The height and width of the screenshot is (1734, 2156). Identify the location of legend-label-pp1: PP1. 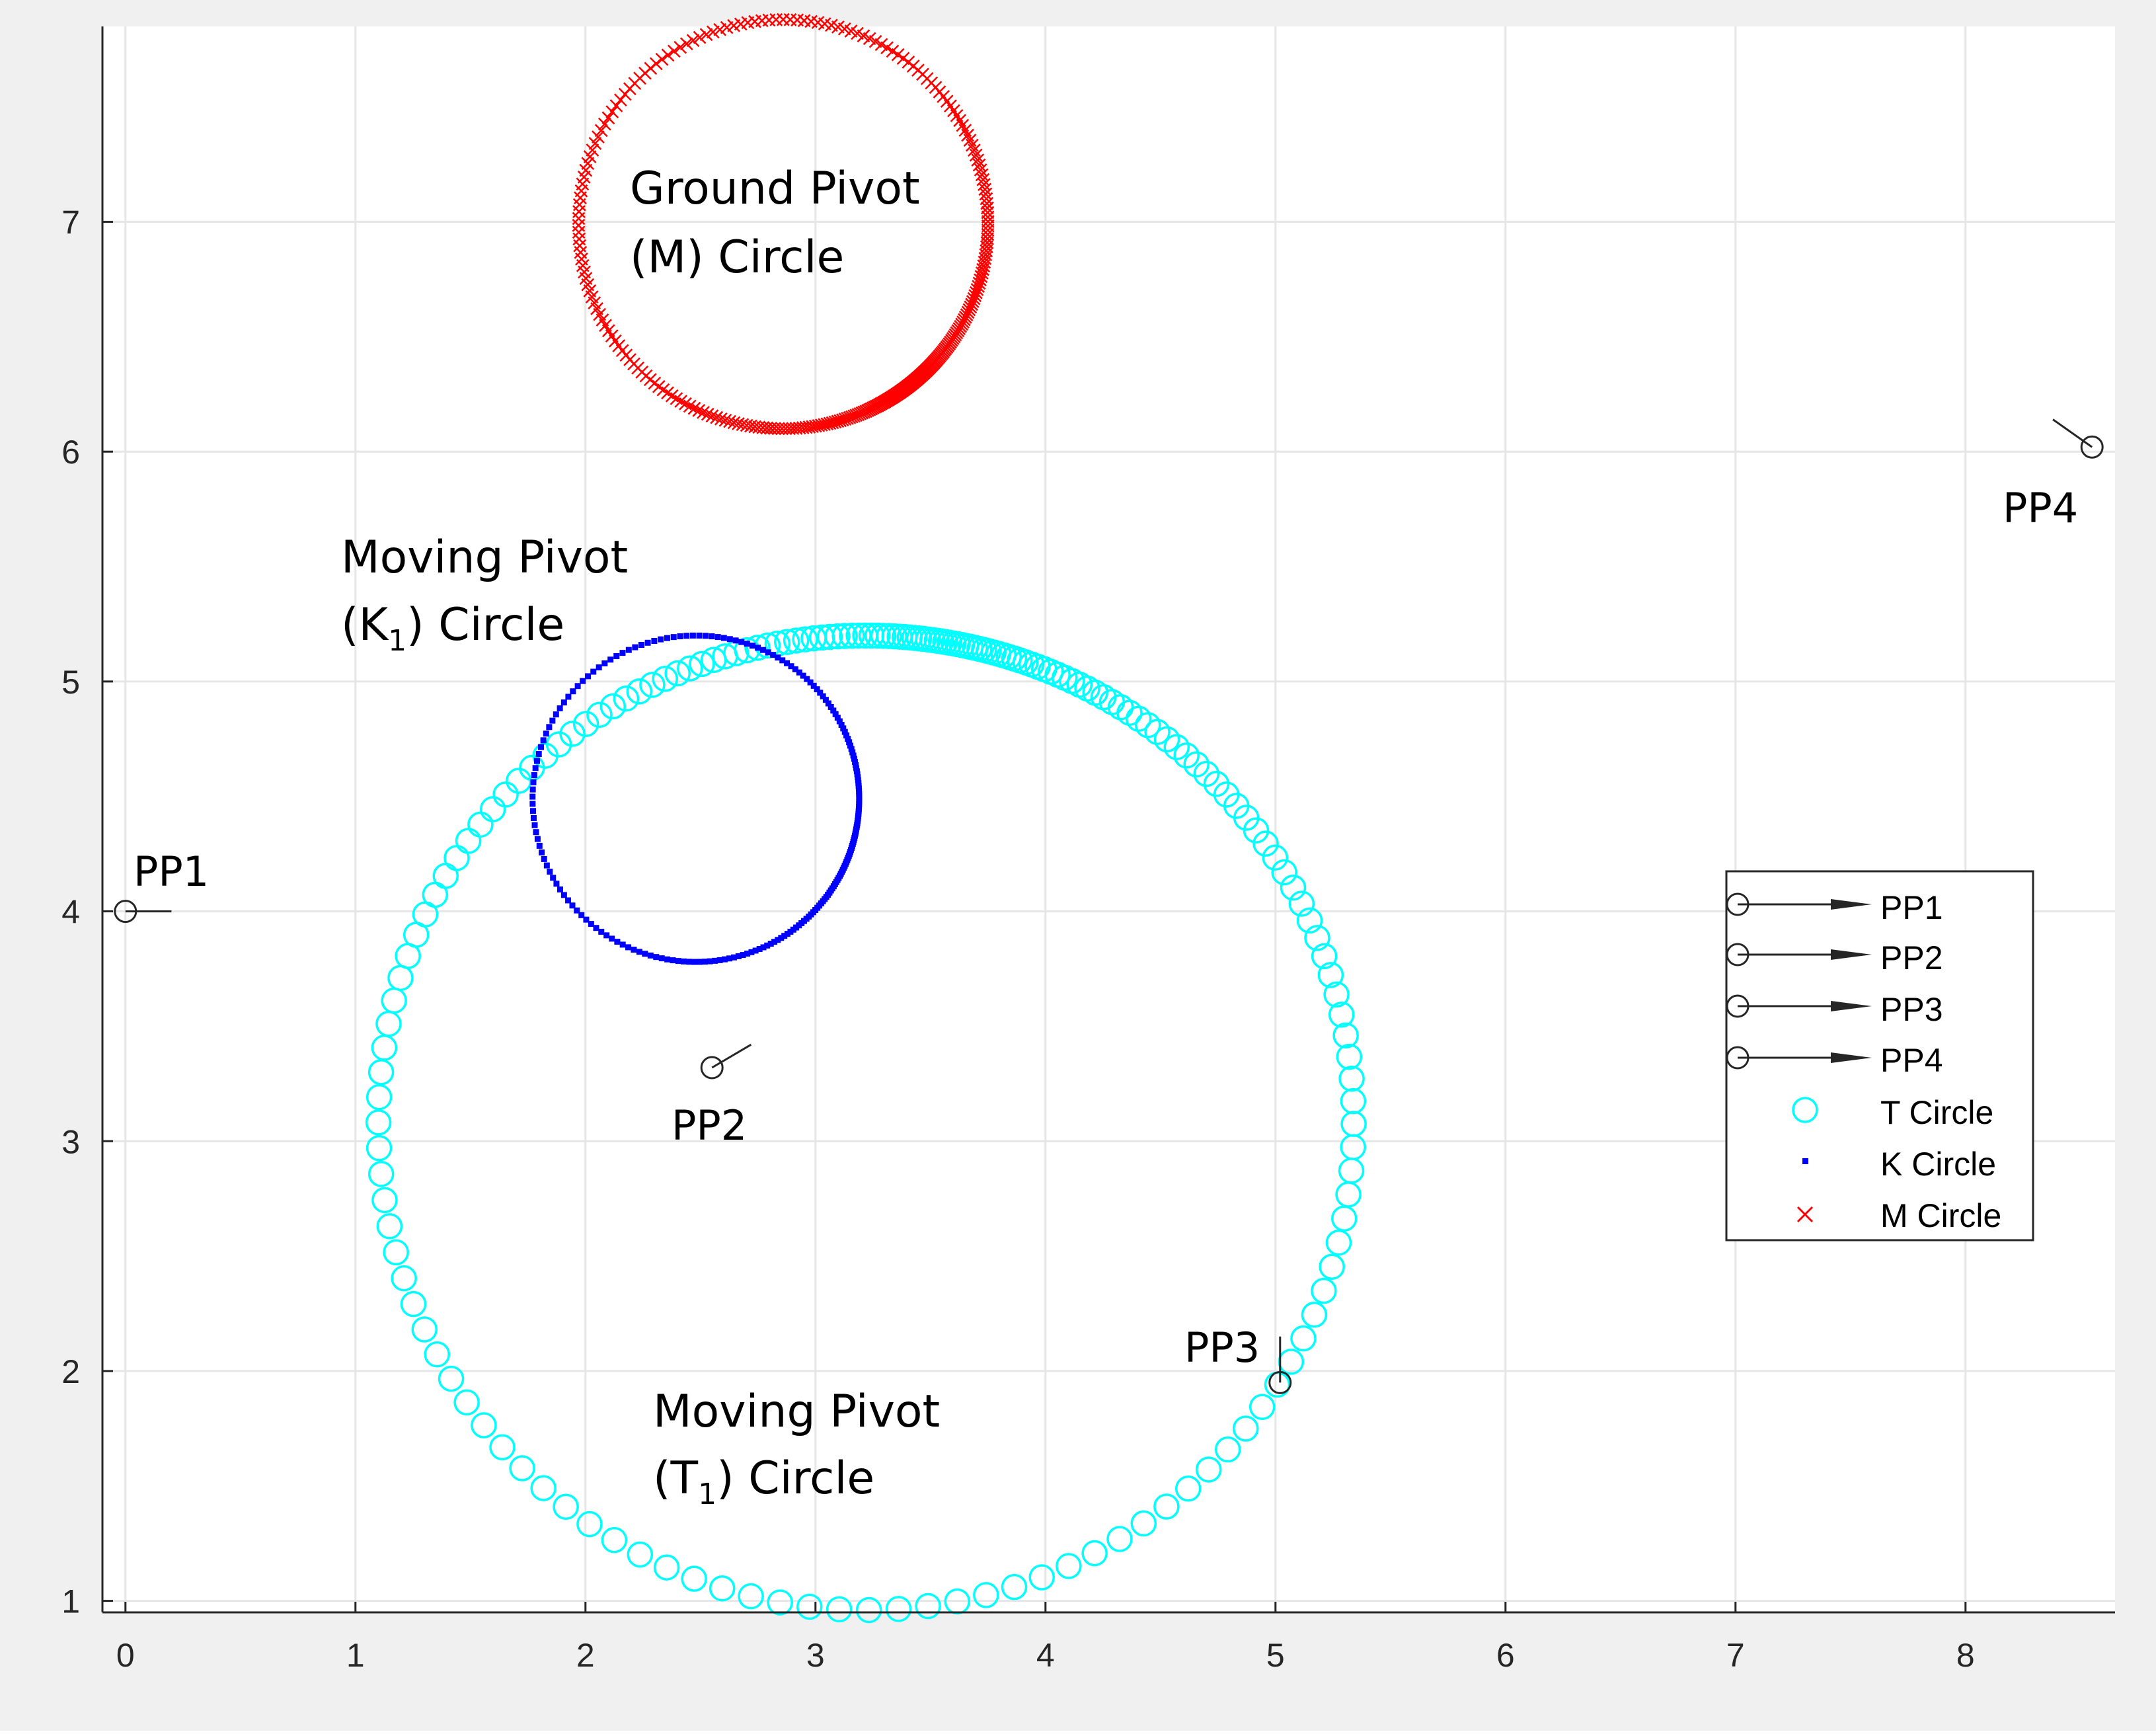
(1911, 908).